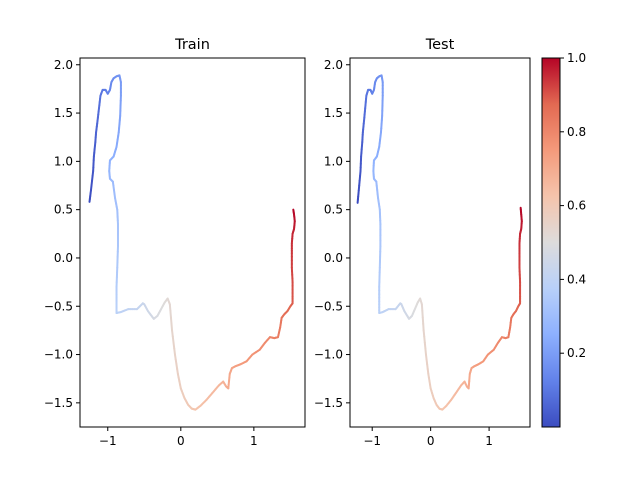  What do you see at coordinates (192, 45) in the screenshot?
I see `train-title: Train` at bounding box center [192, 45].